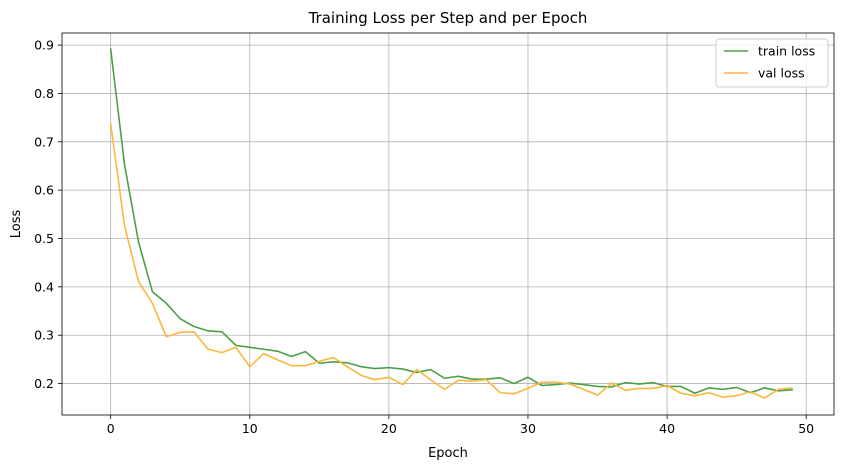 Image resolution: width=846 pixels, height=470 pixels. Describe the element at coordinates (448, 453) in the screenshot. I see `x-axis-label: Epoch` at that location.